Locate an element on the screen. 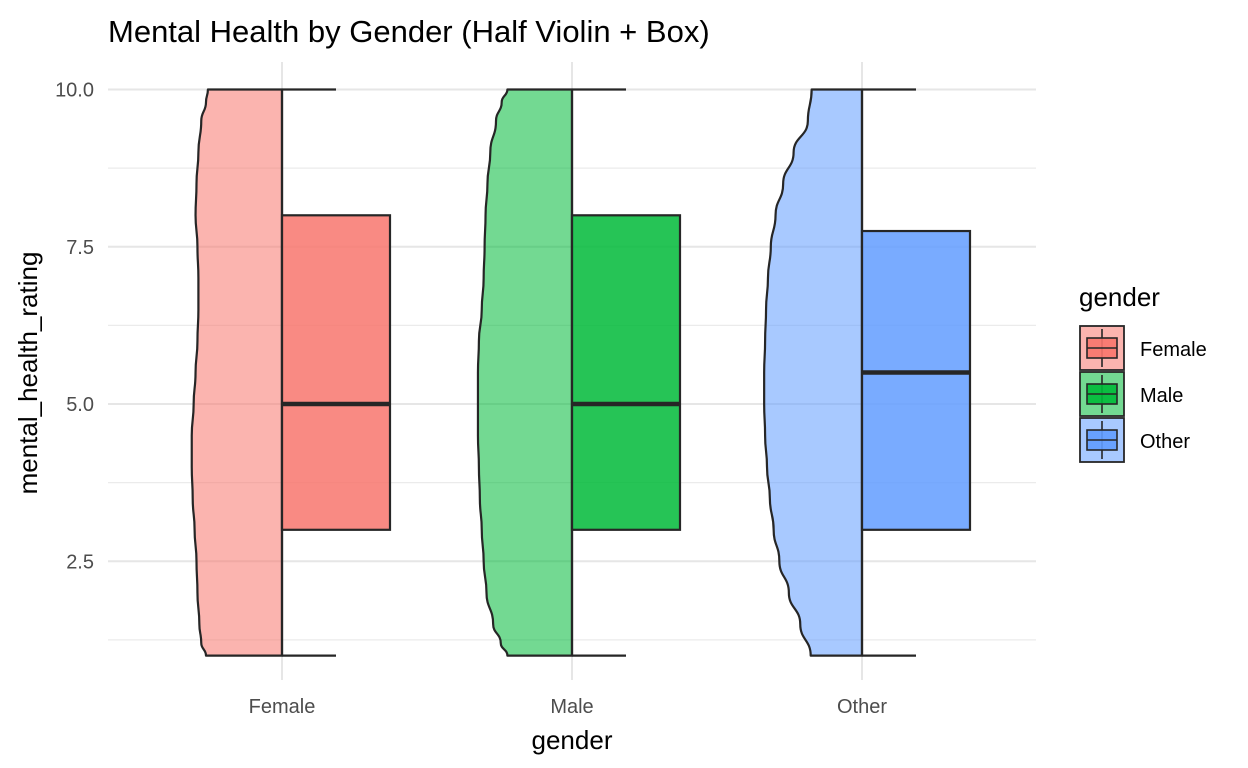 The width and height of the screenshot is (1248, 768). violin-other is located at coordinates (813, 372).